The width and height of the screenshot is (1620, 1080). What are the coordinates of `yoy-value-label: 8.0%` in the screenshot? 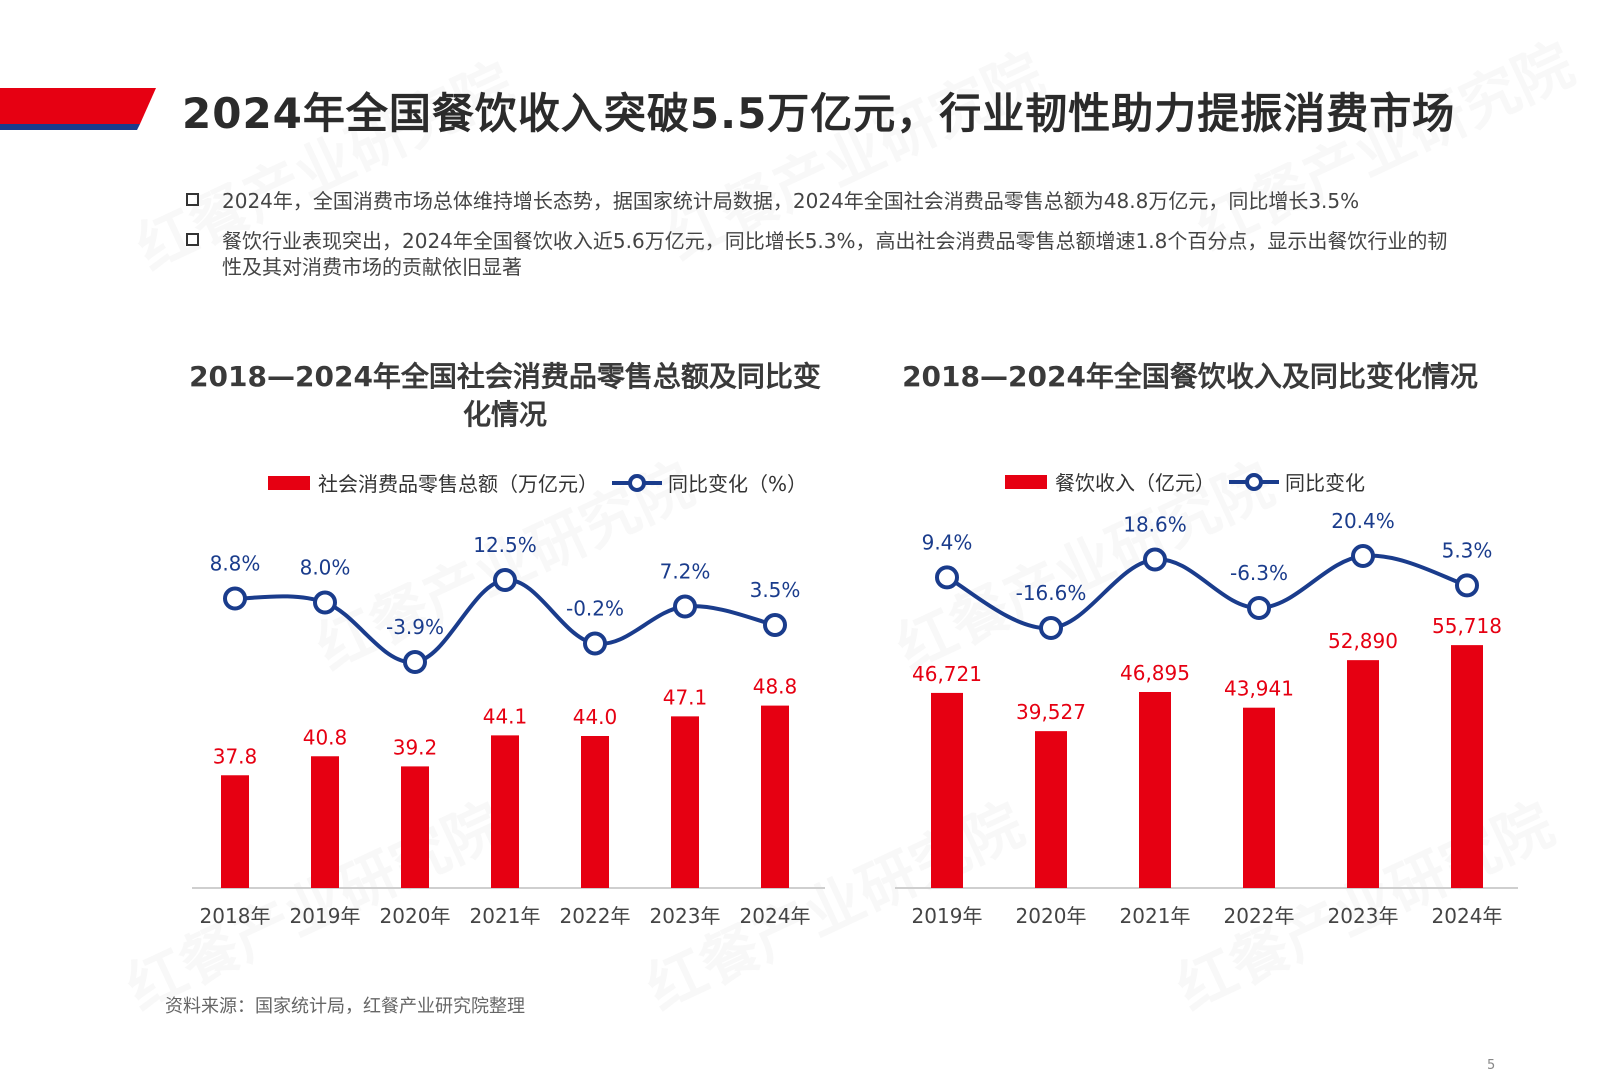 It's located at (325, 568).